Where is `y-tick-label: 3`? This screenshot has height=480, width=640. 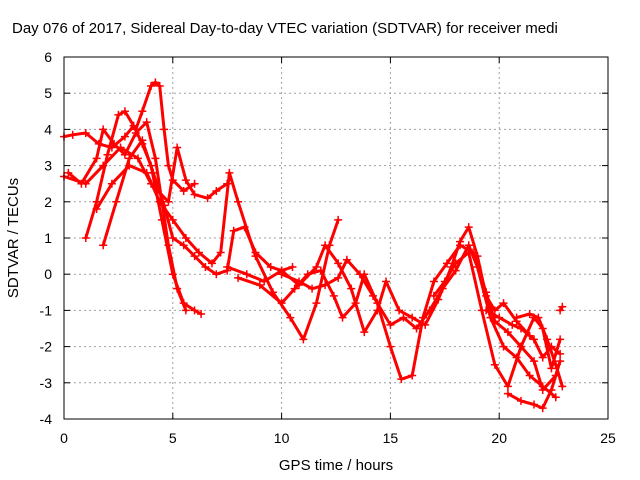 y-tick-label: 3 is located at coordinates (48, 166).